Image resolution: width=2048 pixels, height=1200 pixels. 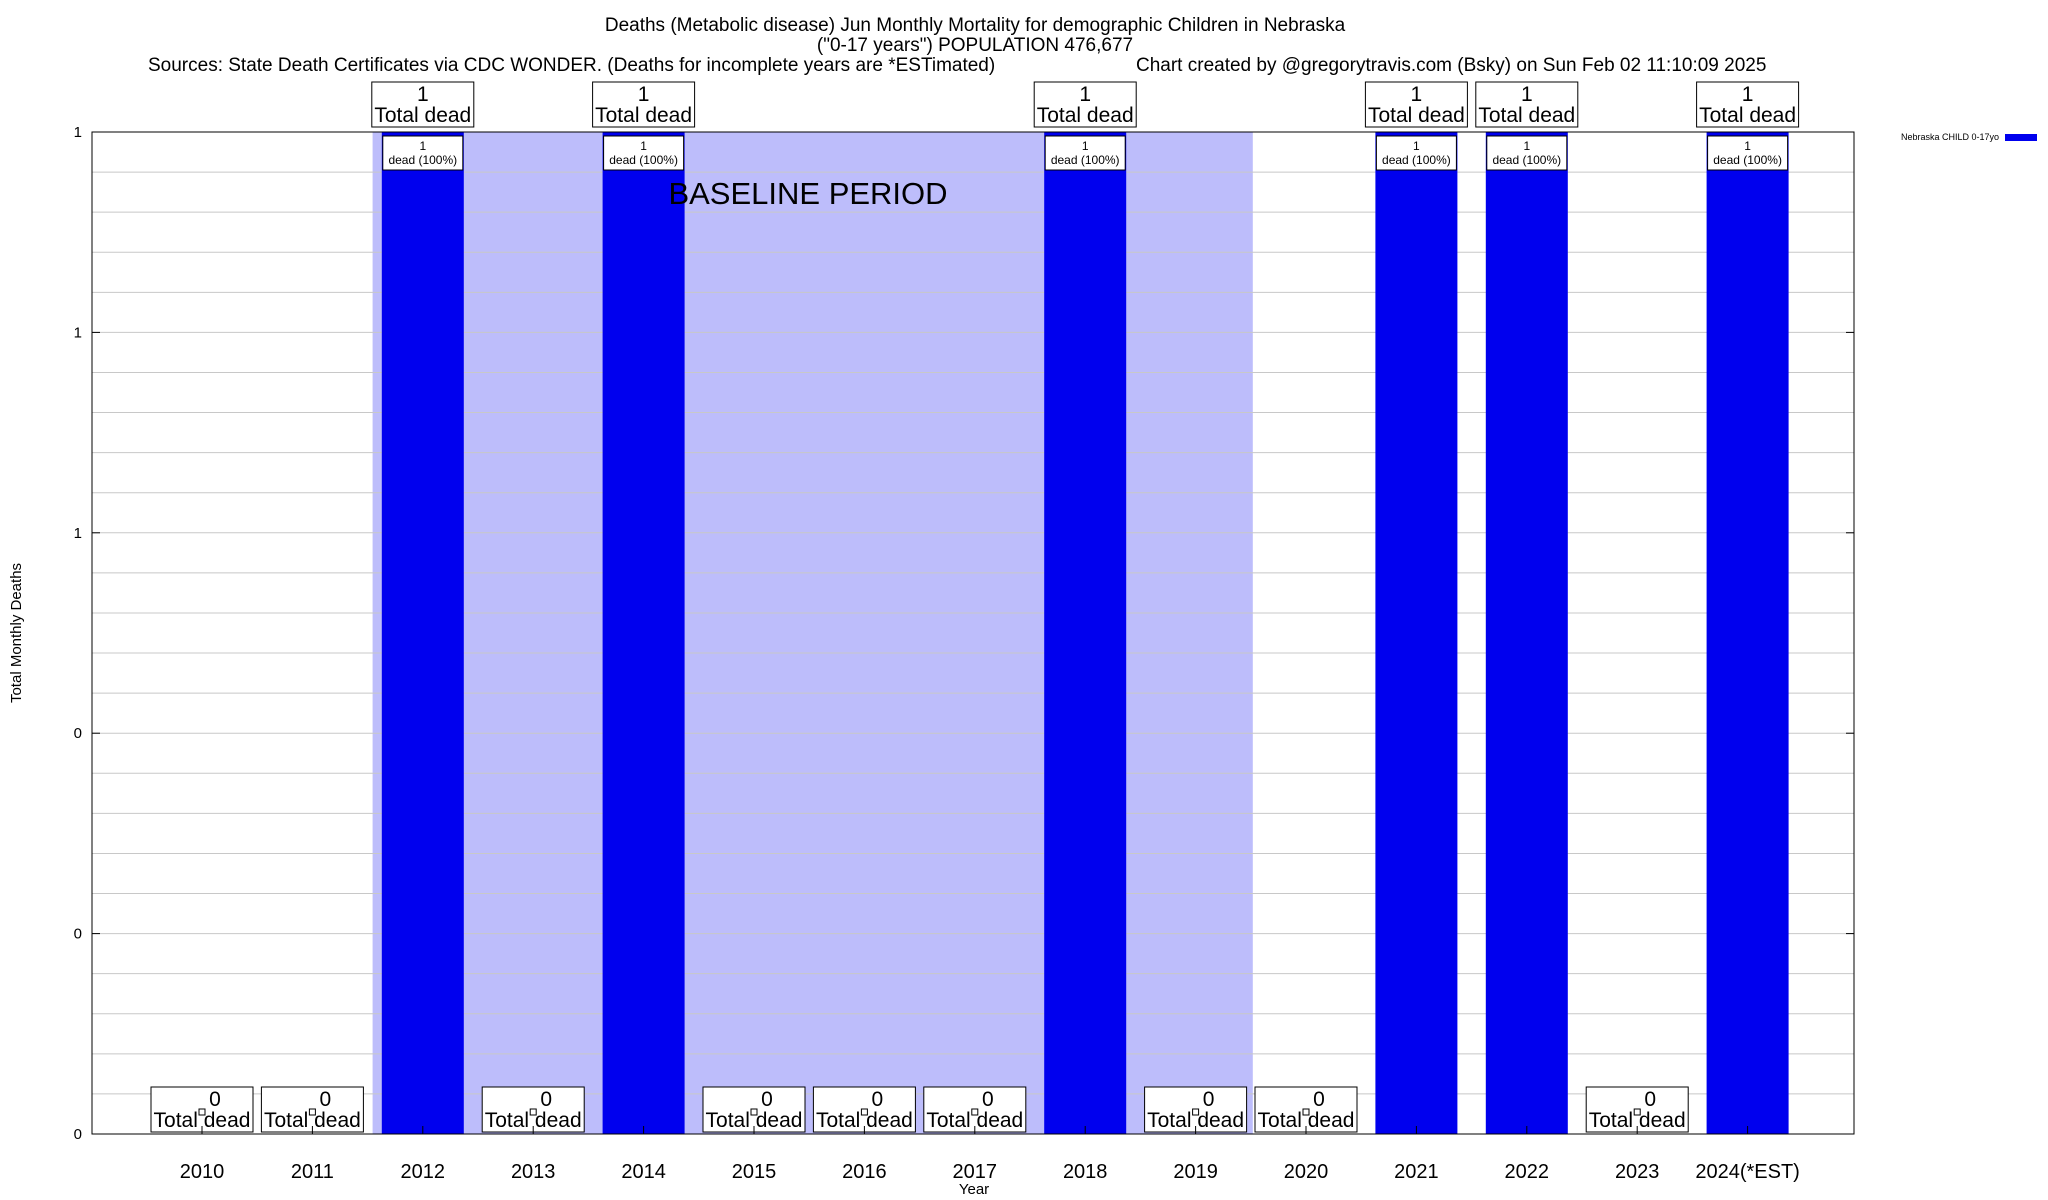 I want to click on x-tick-label: 2024(*EST), so click(x=1747, y=1172).